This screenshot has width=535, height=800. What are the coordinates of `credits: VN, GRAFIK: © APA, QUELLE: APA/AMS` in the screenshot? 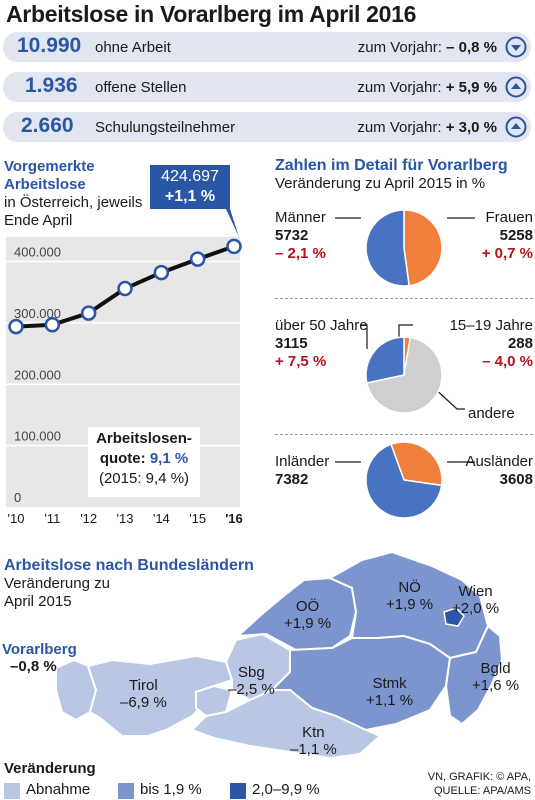 It's located at (479, 784).